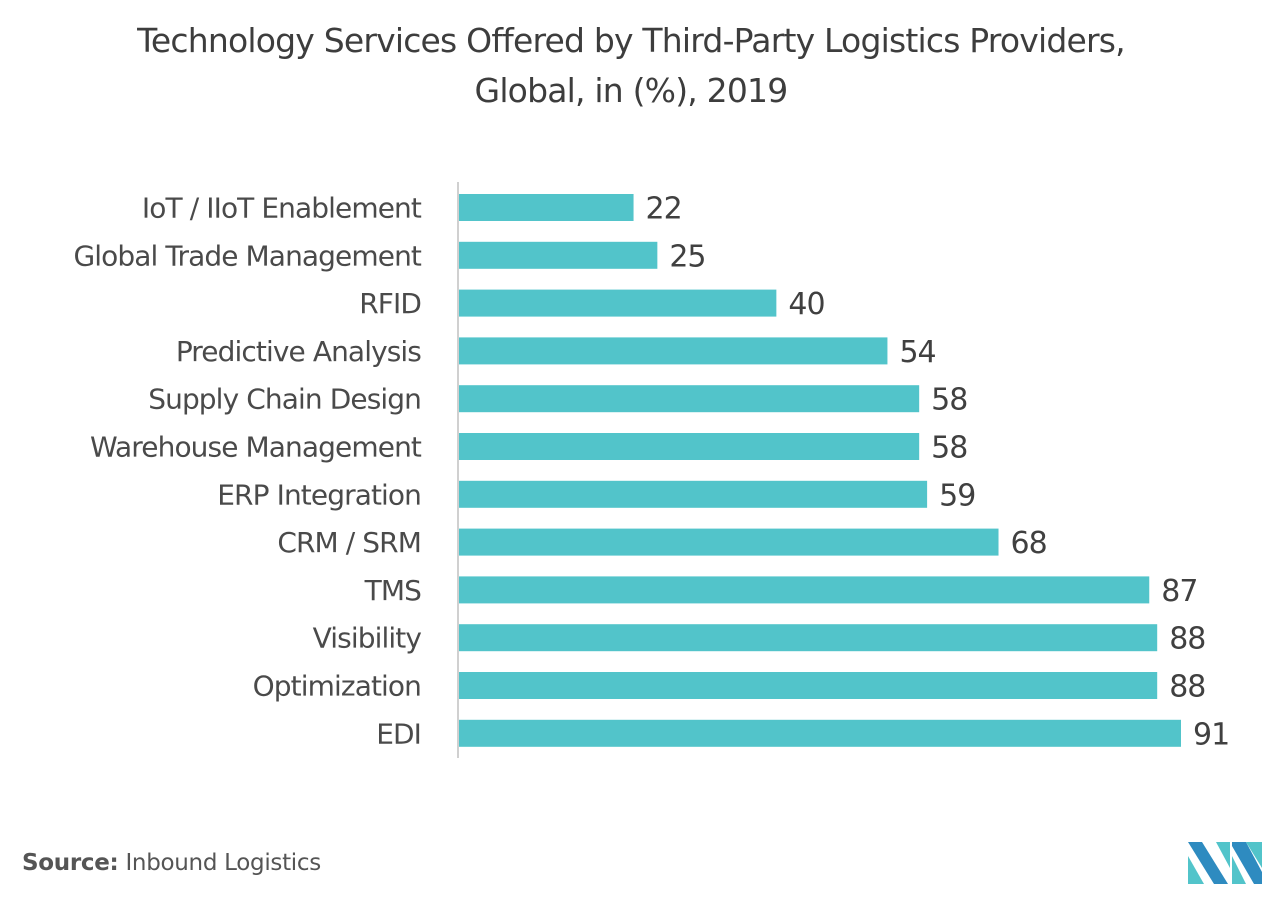 The width and height of the screenshot is (1262, 917). What do you see at coordinates (349, 542) in the screenshot?
I see `category-label: CRM / SRM` at bounding box center [349, 542].